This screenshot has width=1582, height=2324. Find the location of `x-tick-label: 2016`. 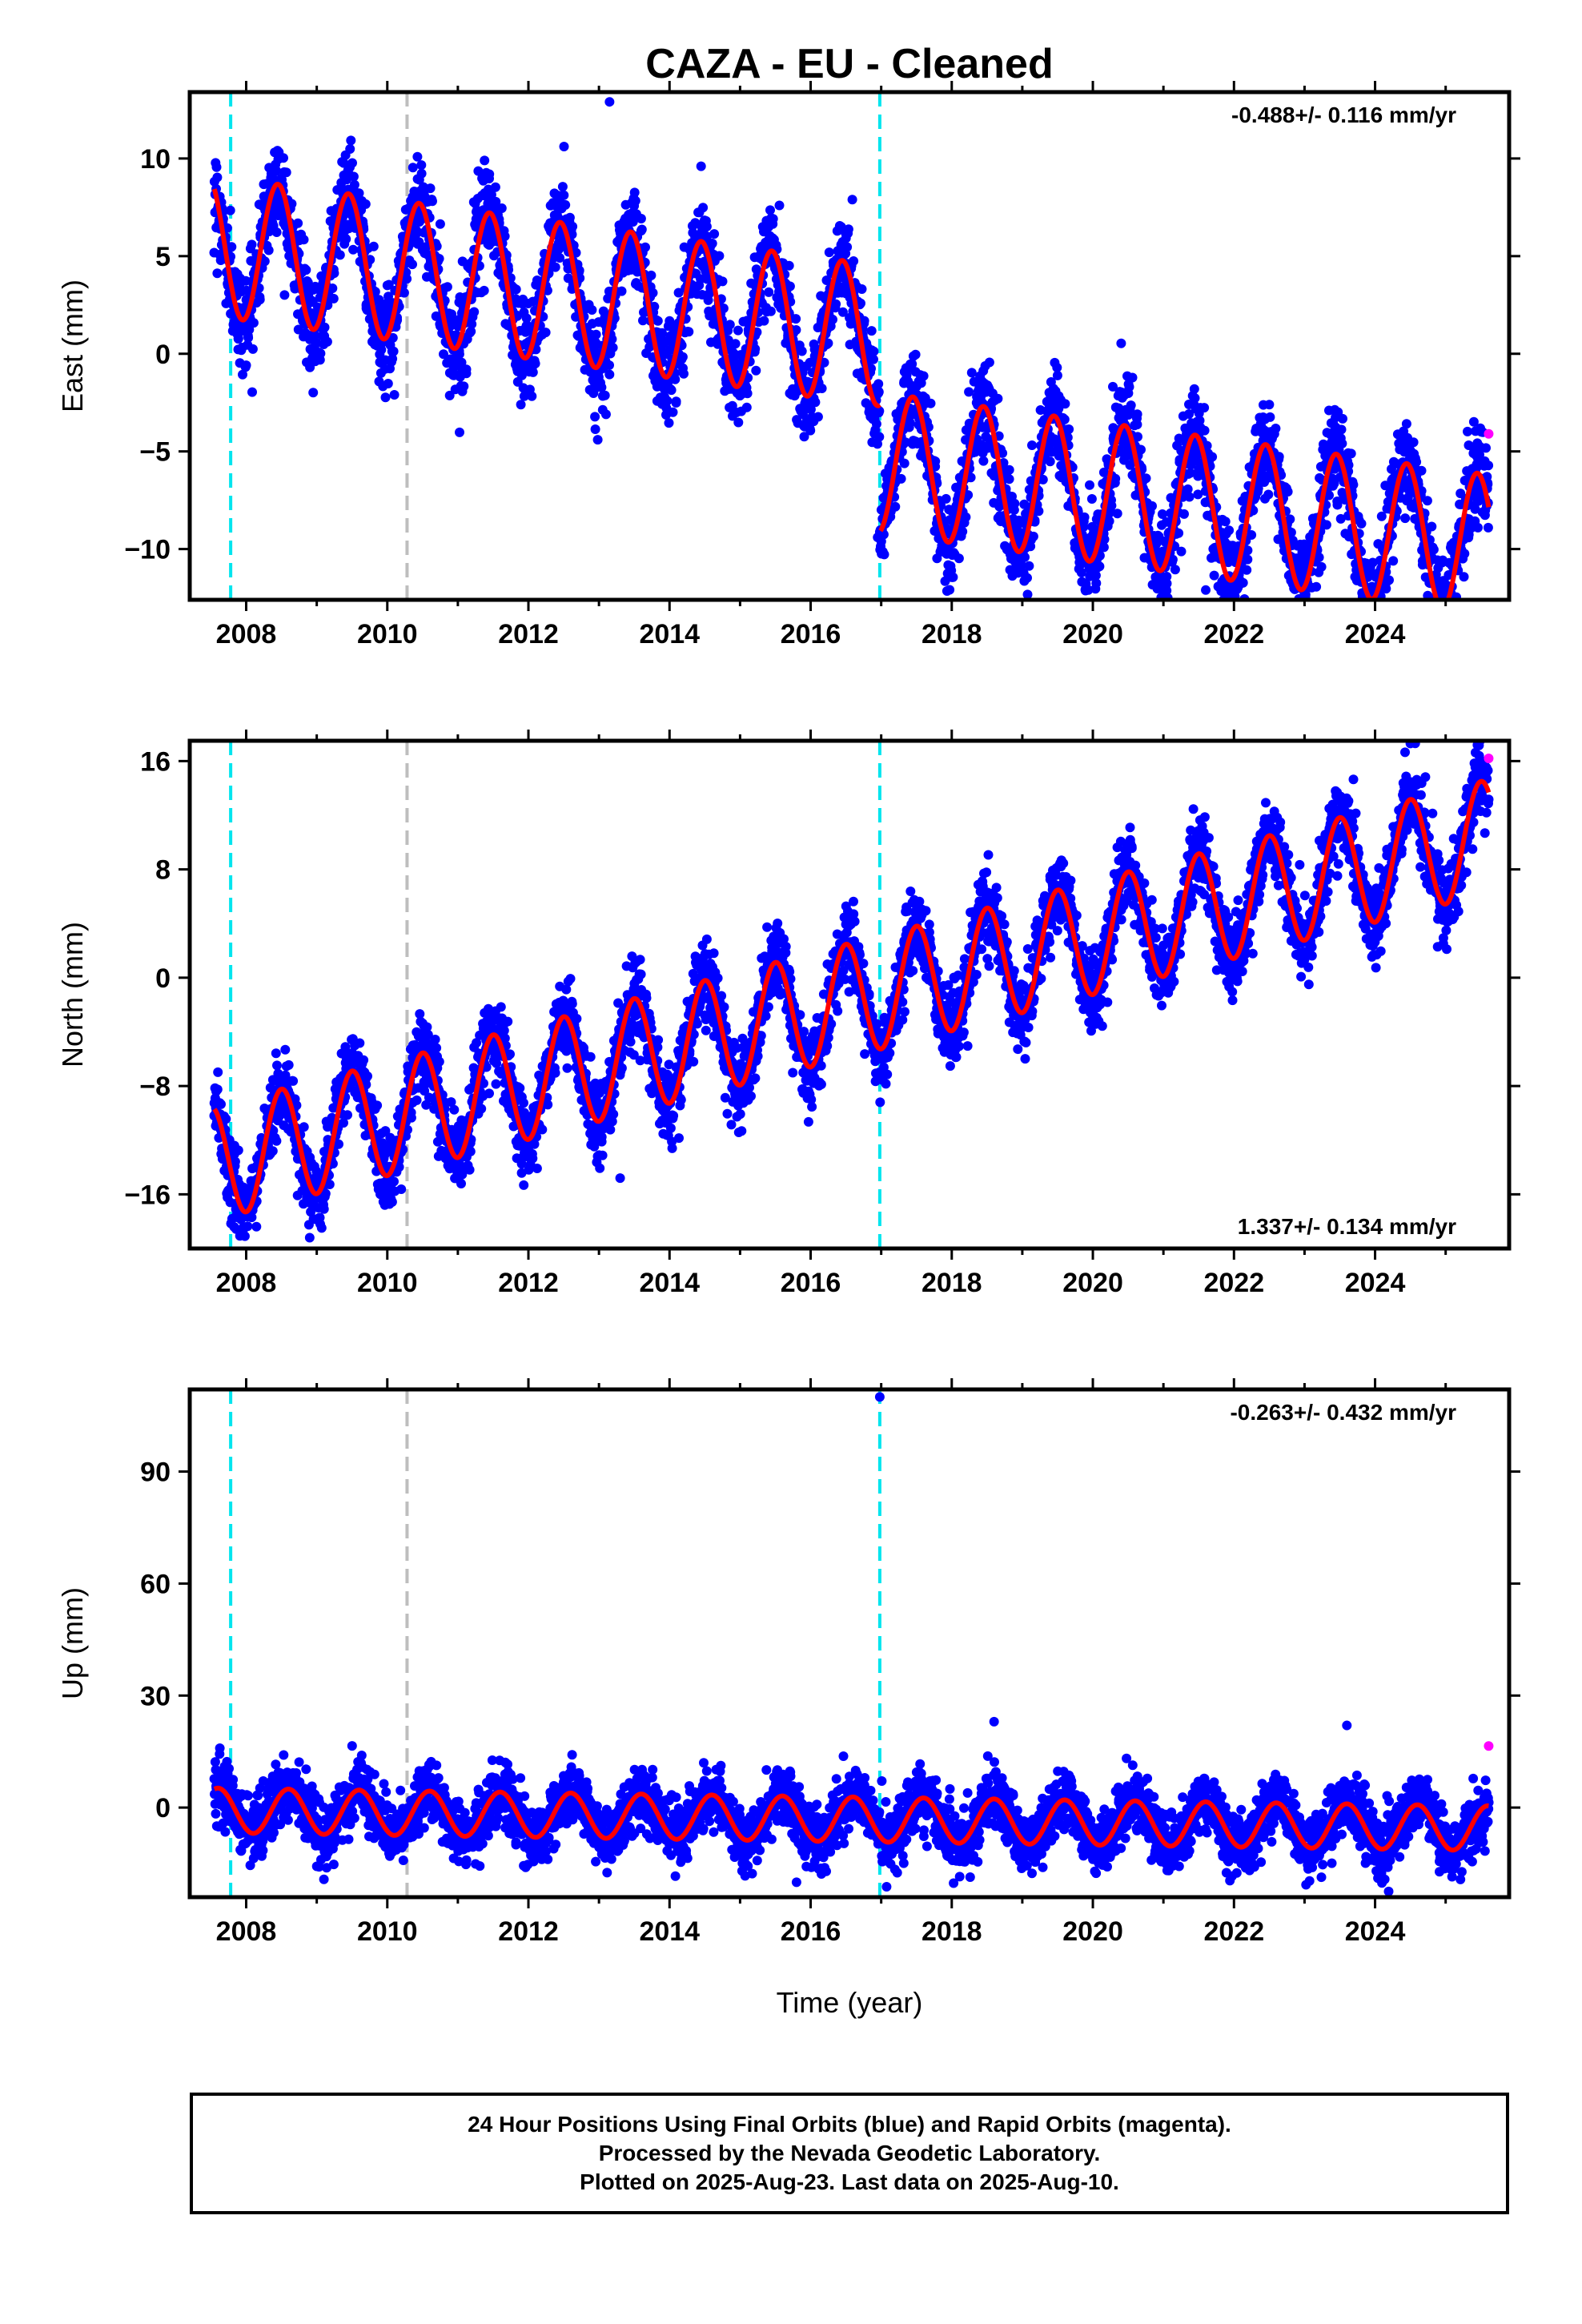

x-tick-label: 2016 is located at coordinates (811, 634).